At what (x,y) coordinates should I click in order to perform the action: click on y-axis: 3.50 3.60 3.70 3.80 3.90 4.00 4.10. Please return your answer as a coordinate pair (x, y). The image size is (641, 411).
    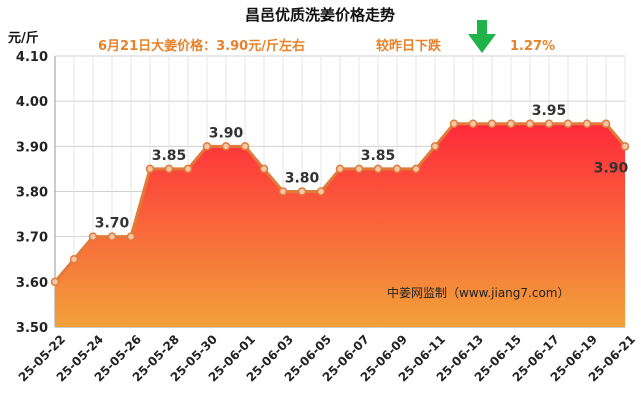
    Looking at the image, I should click on (32, 193).